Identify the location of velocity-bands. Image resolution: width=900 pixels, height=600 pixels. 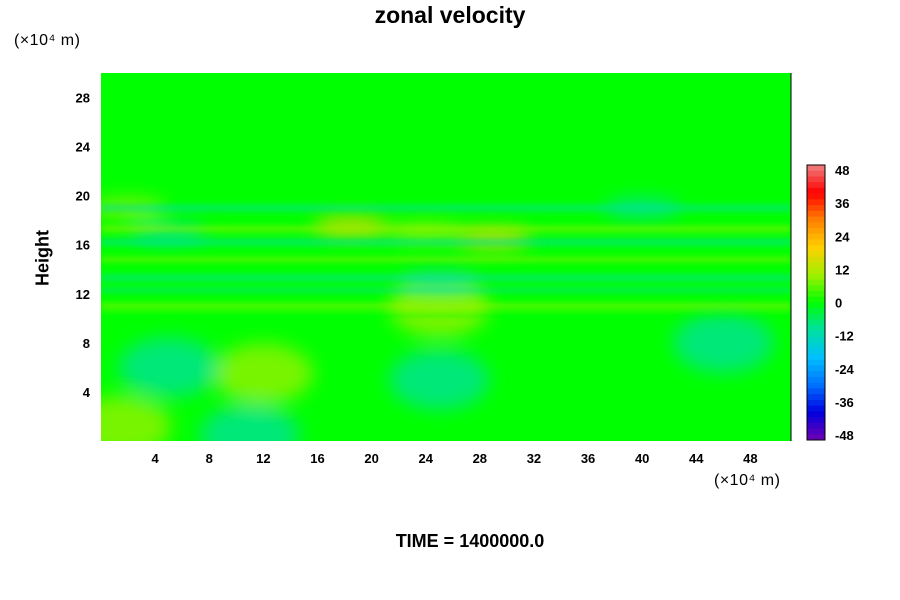
(446, 260).